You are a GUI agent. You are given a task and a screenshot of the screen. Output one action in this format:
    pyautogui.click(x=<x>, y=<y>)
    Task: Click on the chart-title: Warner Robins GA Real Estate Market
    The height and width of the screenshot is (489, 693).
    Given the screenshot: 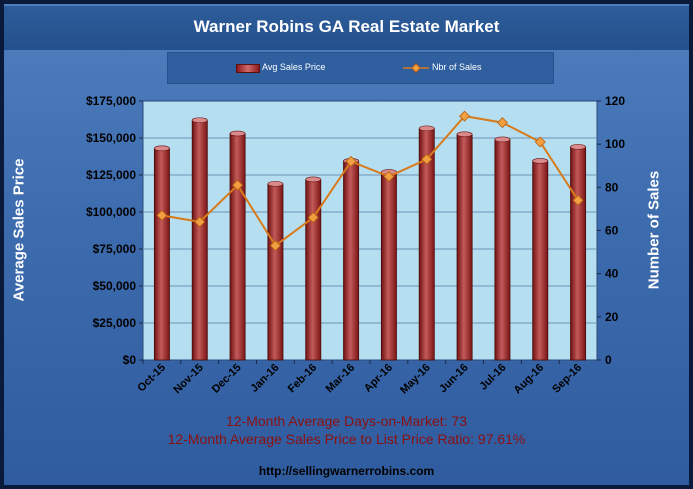 What is the action you would take?
    pyautogui.click(x=346, y=26)
    